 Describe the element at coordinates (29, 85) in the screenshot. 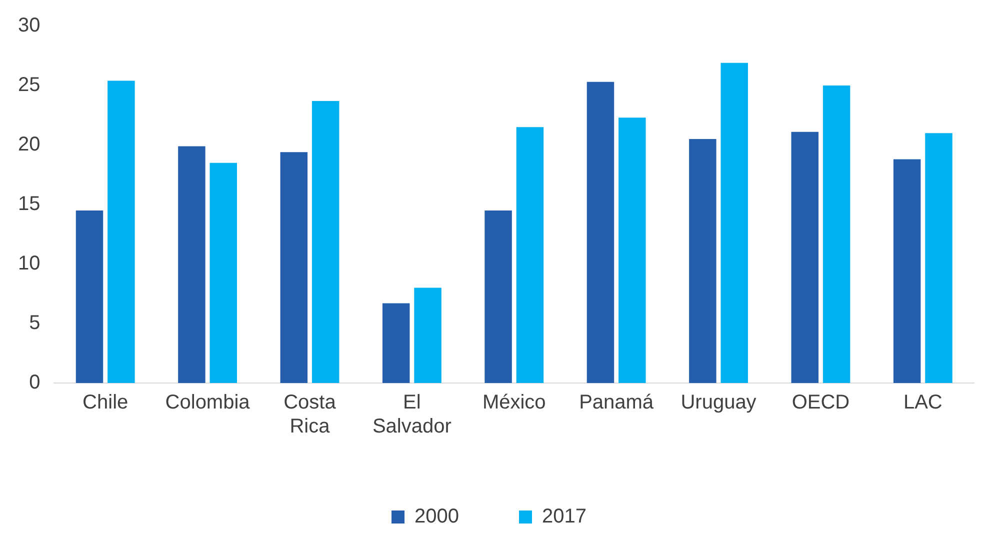

I see `y-tick-label: 25` at that location.